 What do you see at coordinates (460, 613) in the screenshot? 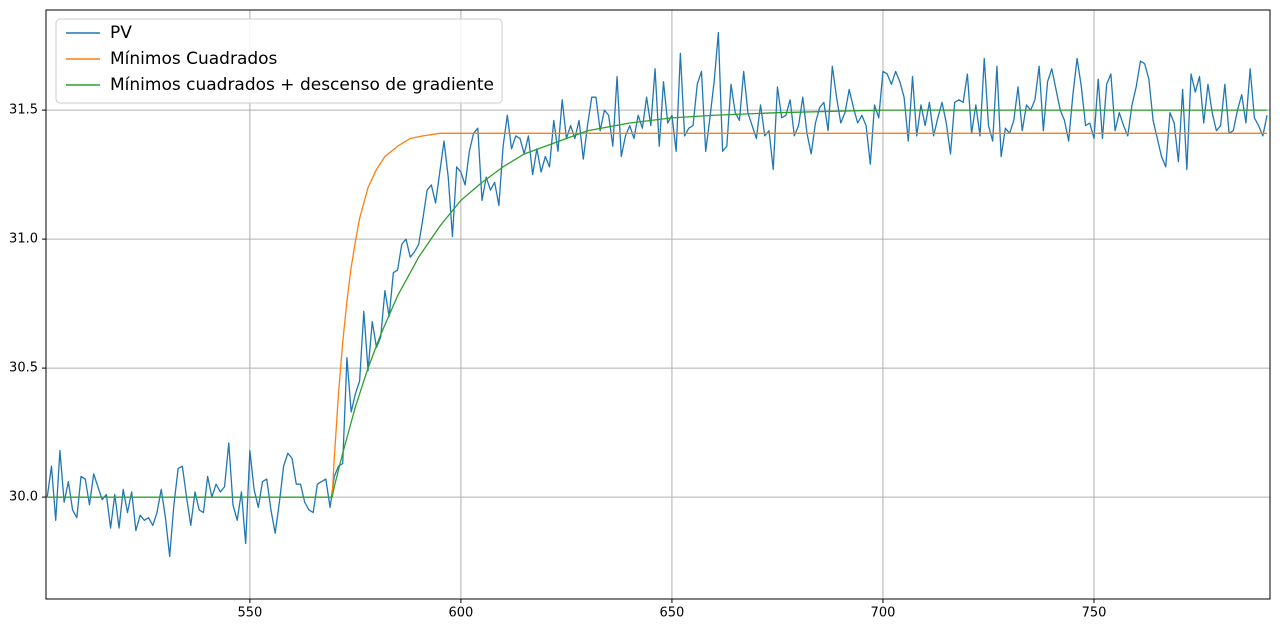
I see `x-tick-label: 600` at bounding box center [460, 613].